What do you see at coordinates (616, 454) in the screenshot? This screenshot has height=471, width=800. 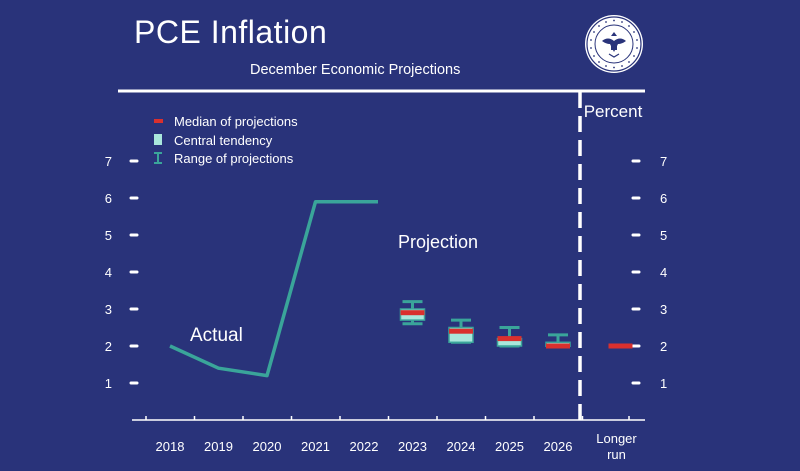 I see `x-tick-label-run: run` at bounding box center [616, 454].